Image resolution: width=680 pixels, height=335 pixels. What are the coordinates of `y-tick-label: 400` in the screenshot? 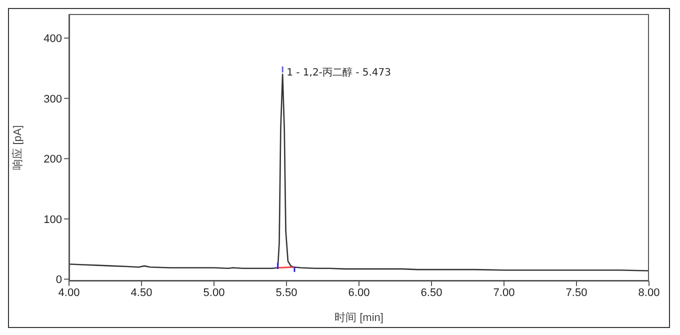 It's located at (53, 39).